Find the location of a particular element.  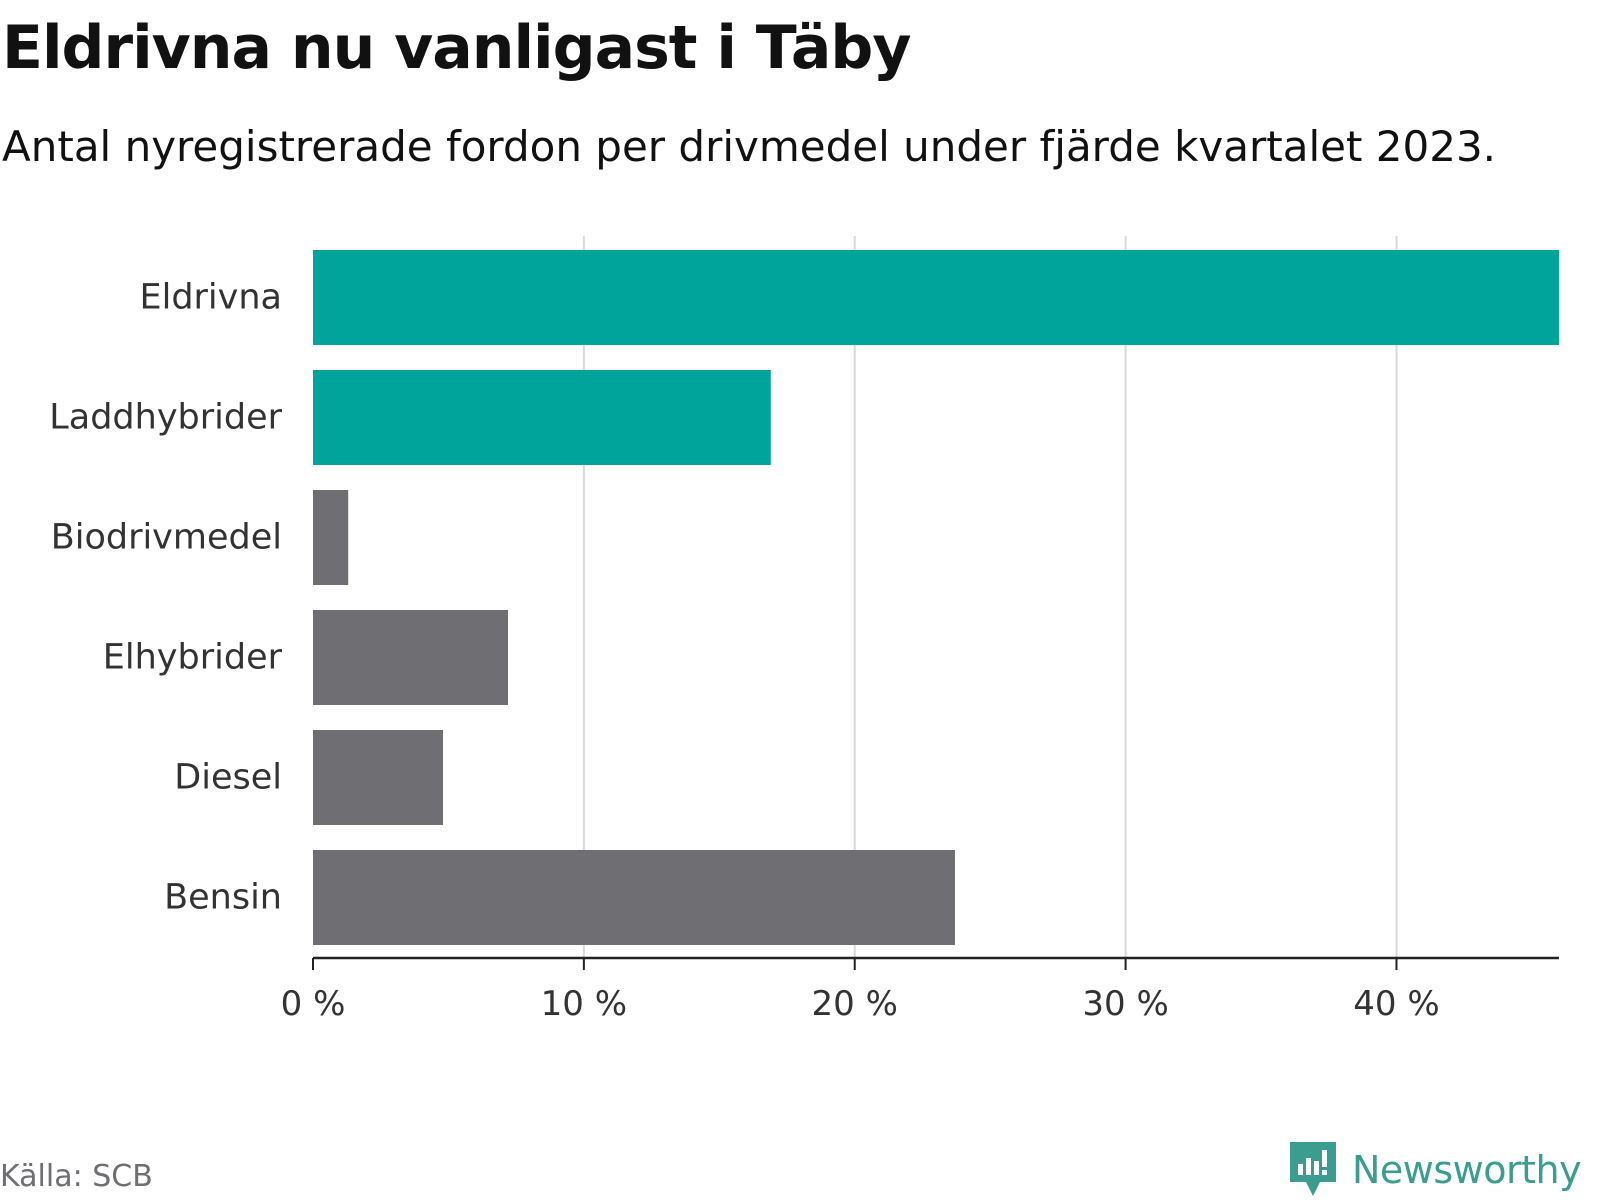

category-label-eldrivna: Eldrivna is located at coordinates (210, 298).